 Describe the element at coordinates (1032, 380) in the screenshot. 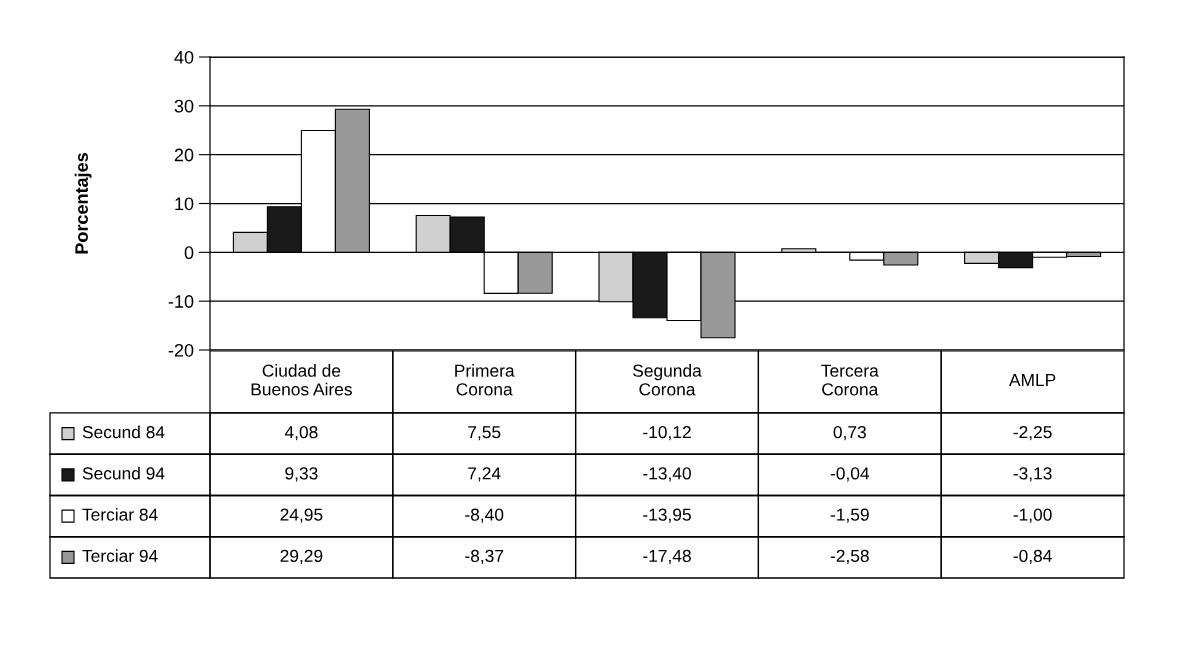

I see `x-tick-label: AMLP` at that location.